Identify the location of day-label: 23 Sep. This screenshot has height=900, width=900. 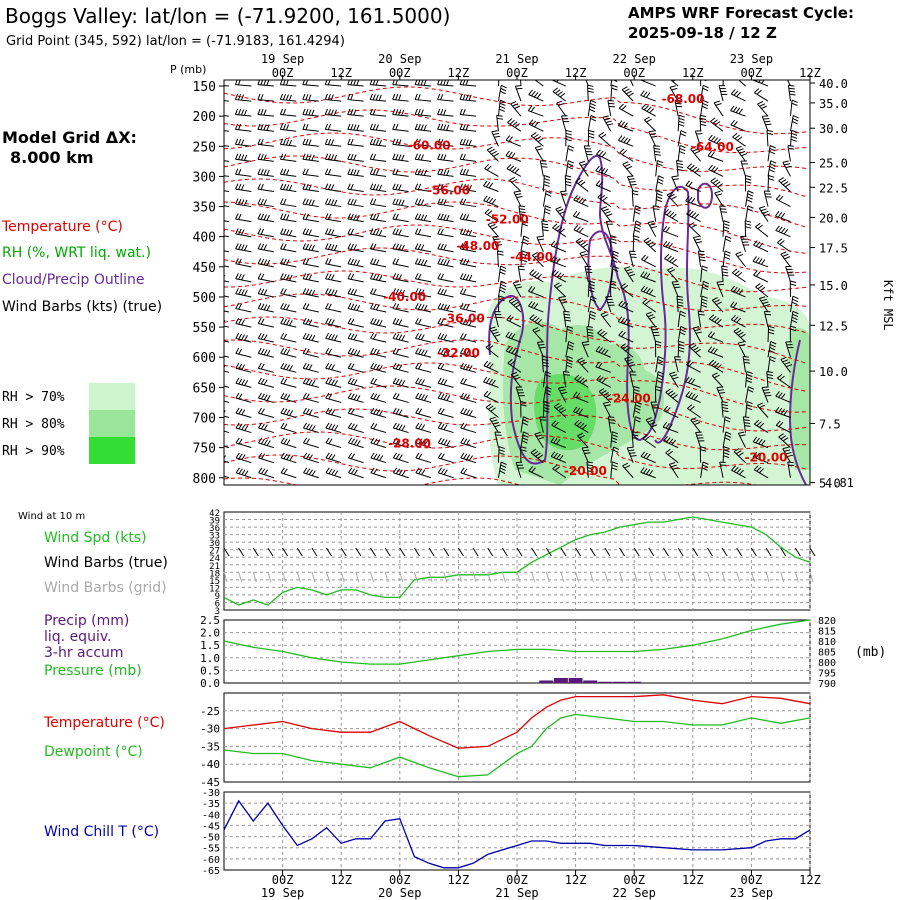
(751, 59).